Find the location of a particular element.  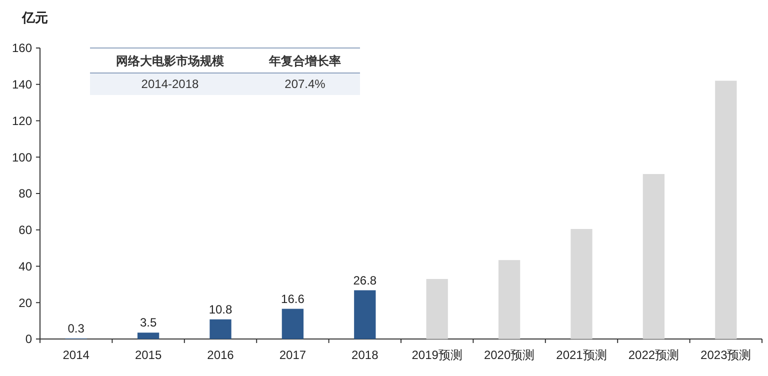

y-axis-title: 亿元 is located at coordinates (34, 17).